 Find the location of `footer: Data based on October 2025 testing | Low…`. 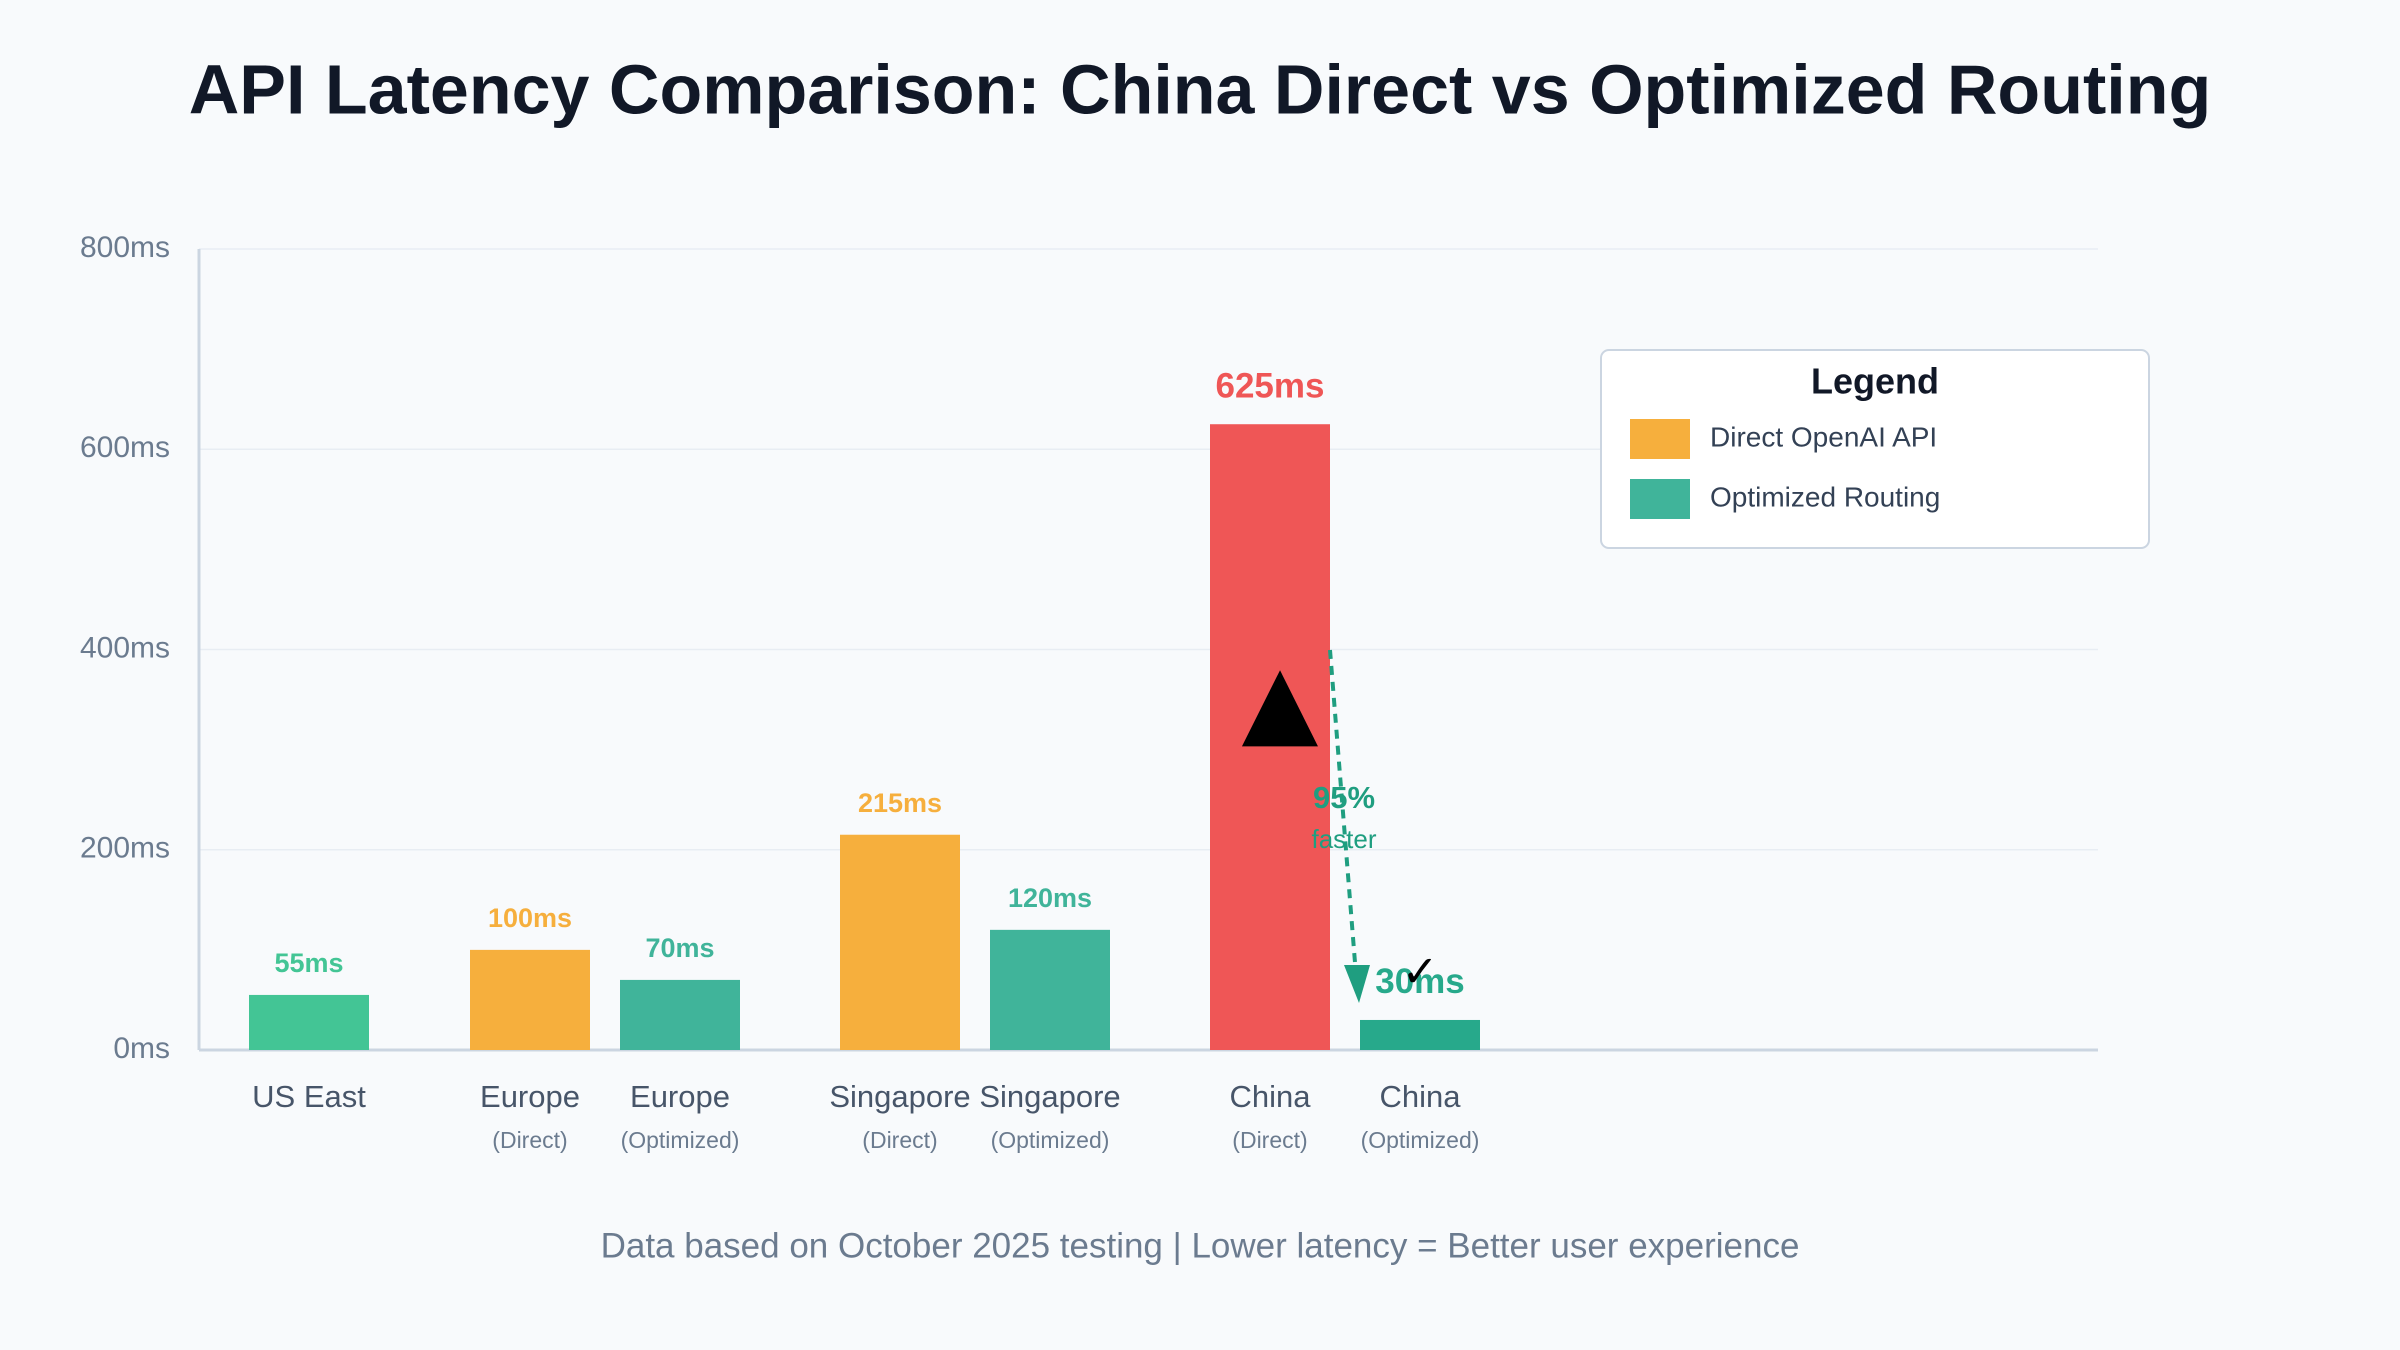

footer: Data based on October 2025 testing | Low… is located at coordinates (1200, 1245).